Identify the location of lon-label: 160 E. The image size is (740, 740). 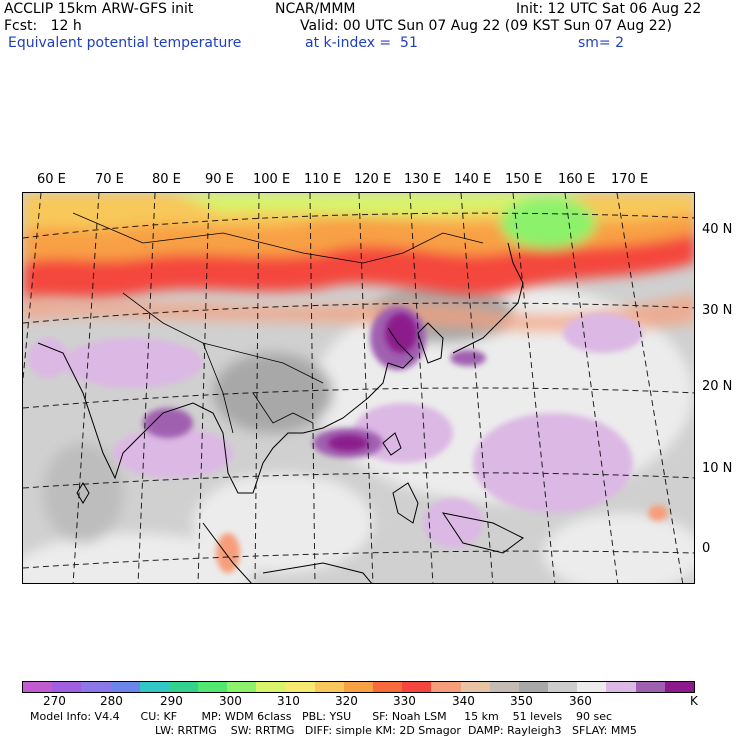
(577, 179).